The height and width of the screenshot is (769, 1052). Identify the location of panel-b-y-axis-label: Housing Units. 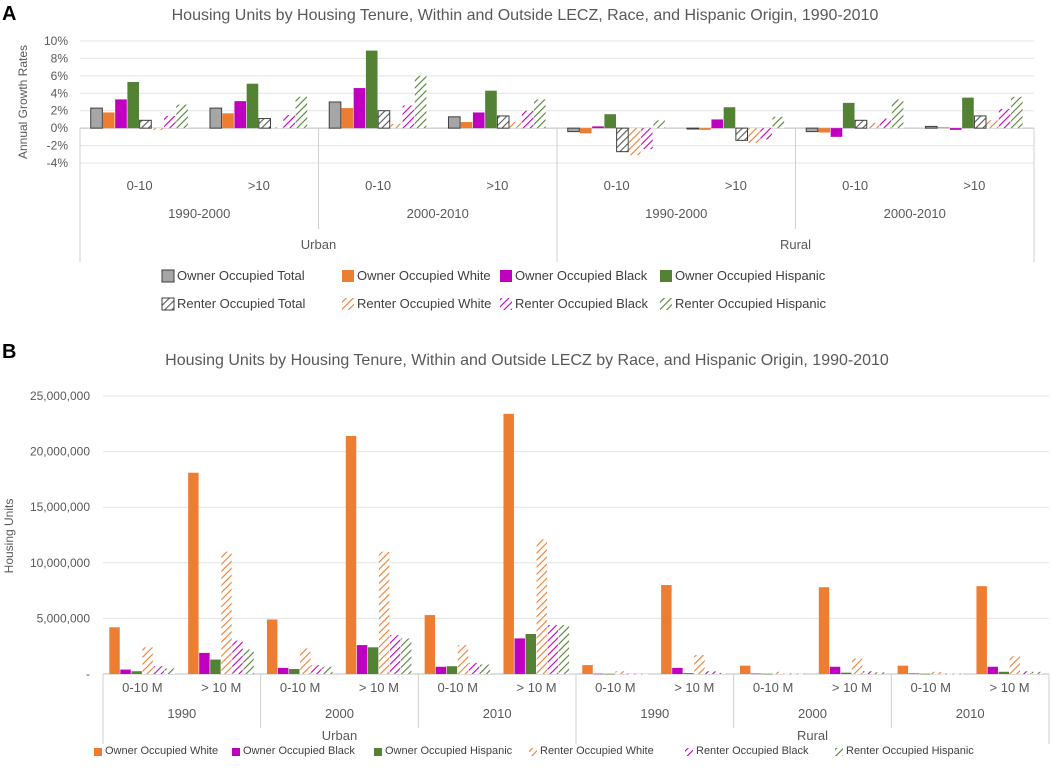
(9, 536).